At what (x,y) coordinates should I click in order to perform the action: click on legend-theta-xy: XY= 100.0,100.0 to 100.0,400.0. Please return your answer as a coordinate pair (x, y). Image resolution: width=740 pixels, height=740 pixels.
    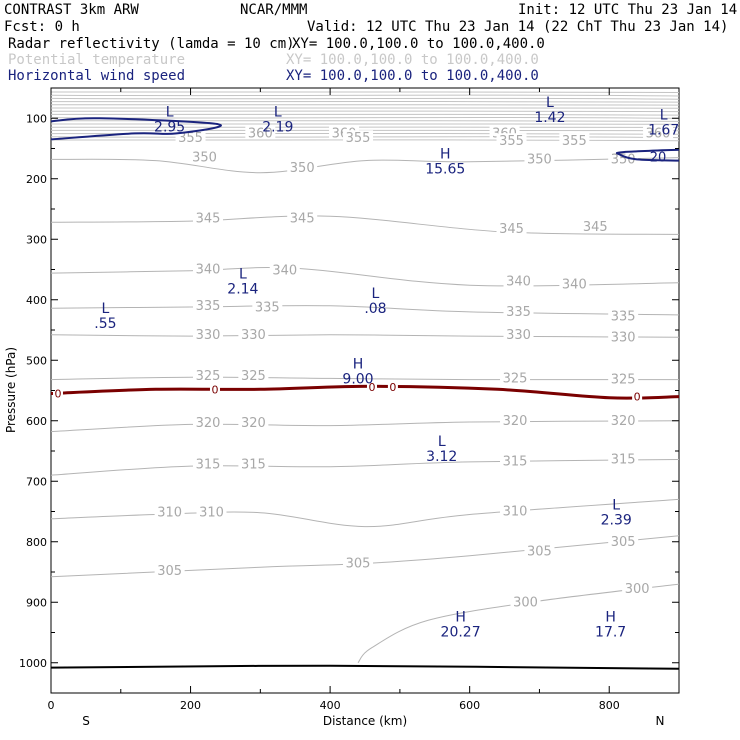
    Looking at the image, I should click on (412, 60).